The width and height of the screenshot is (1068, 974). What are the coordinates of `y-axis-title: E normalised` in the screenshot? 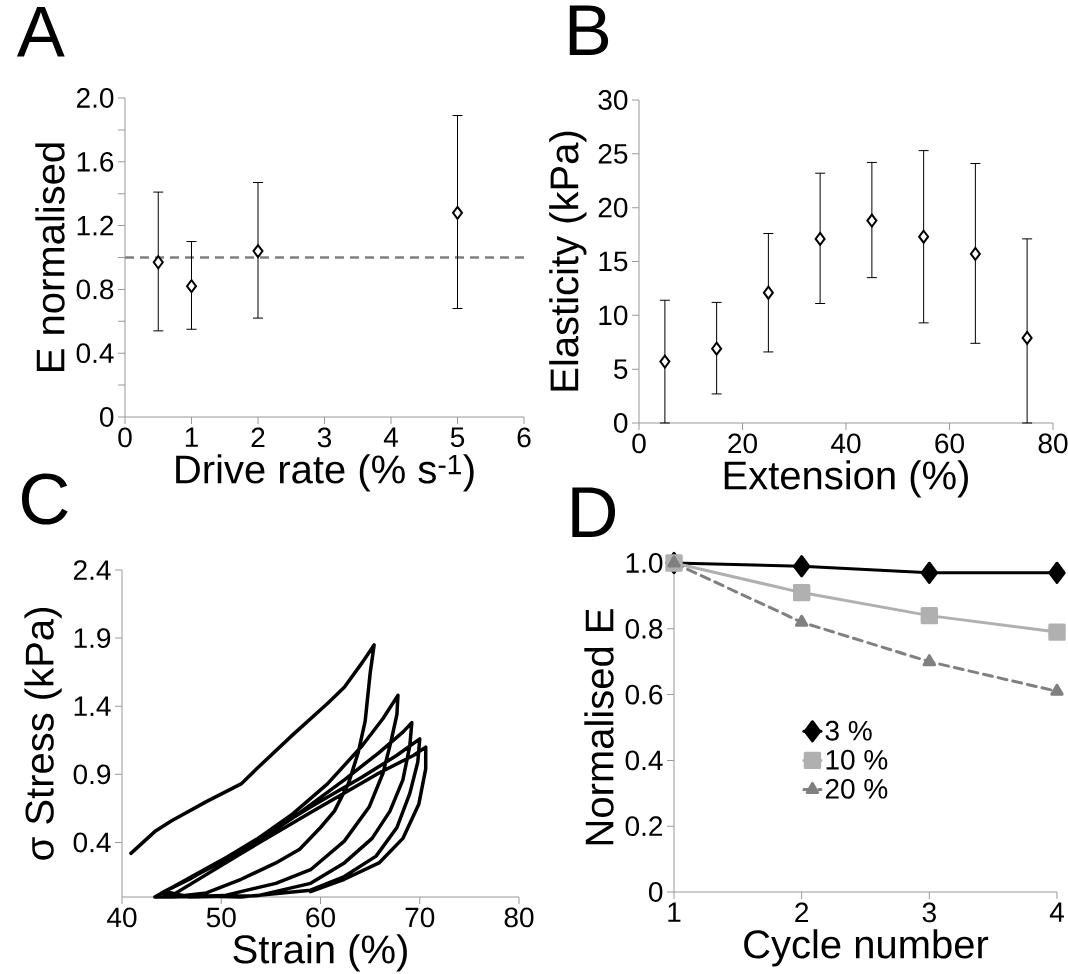 It's located at (50, 257).